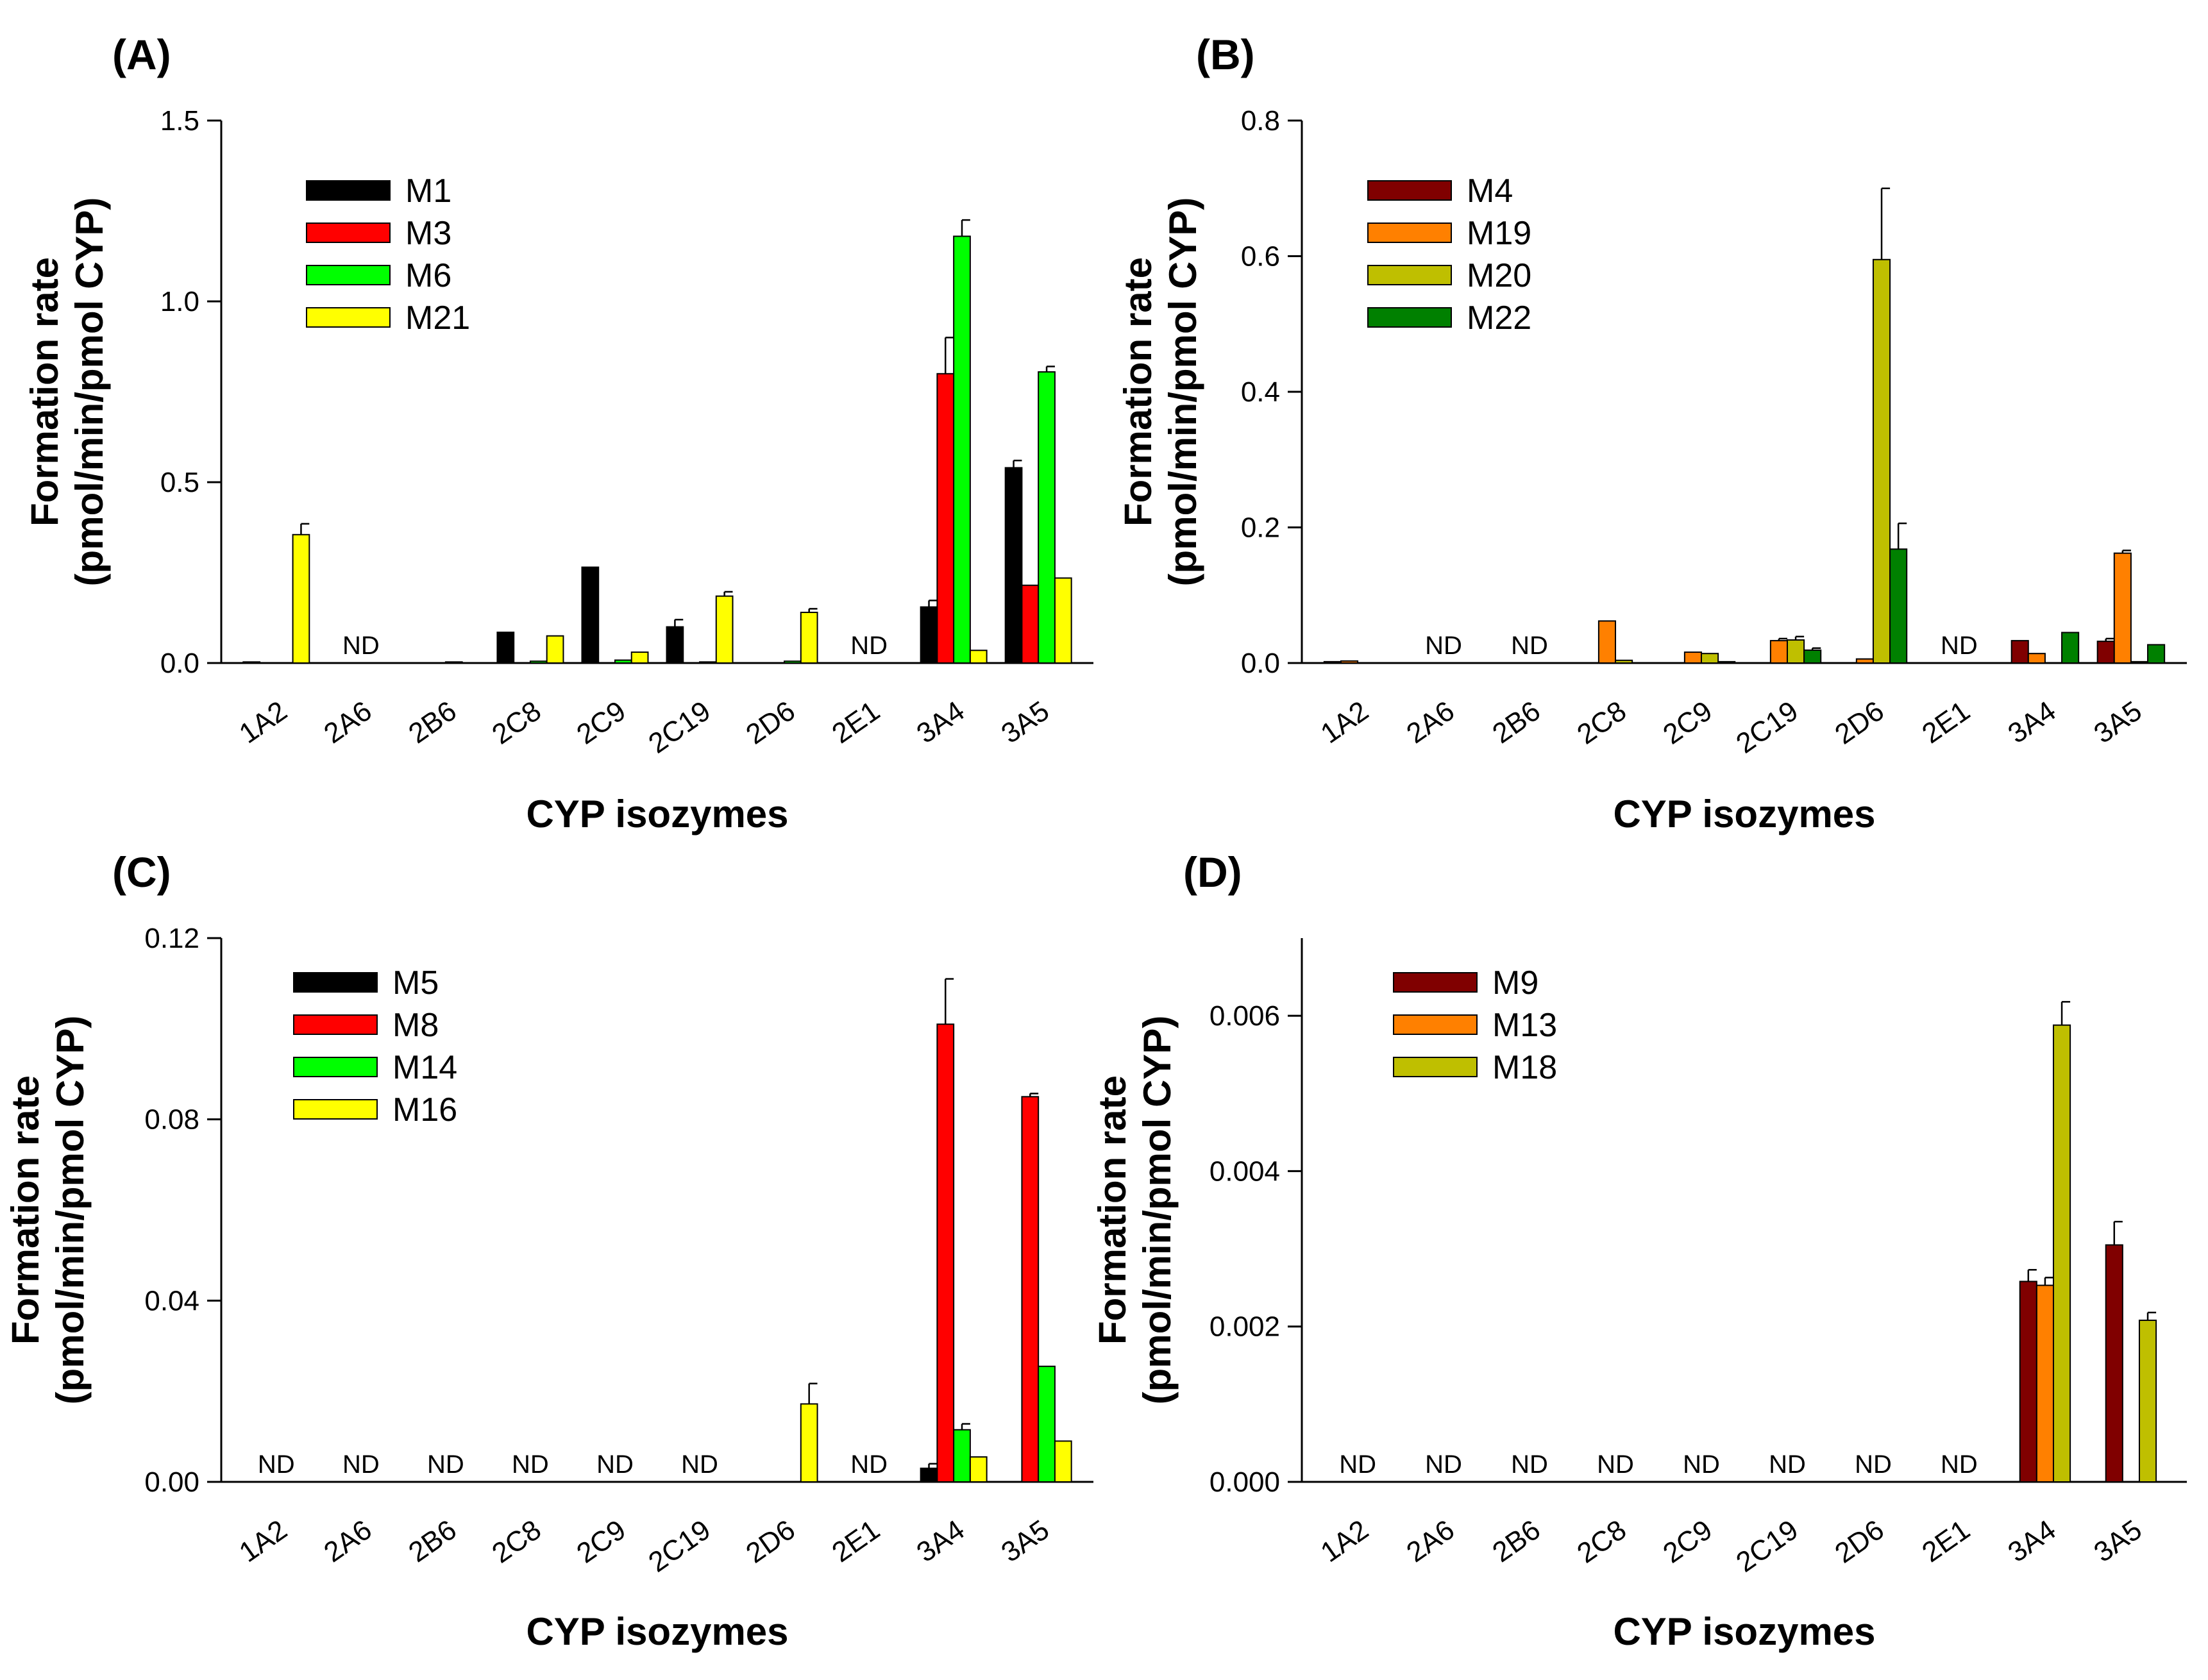 The image size is (2208, 1680). I want to click on legend-swatch-M19, so click(1409, 233).